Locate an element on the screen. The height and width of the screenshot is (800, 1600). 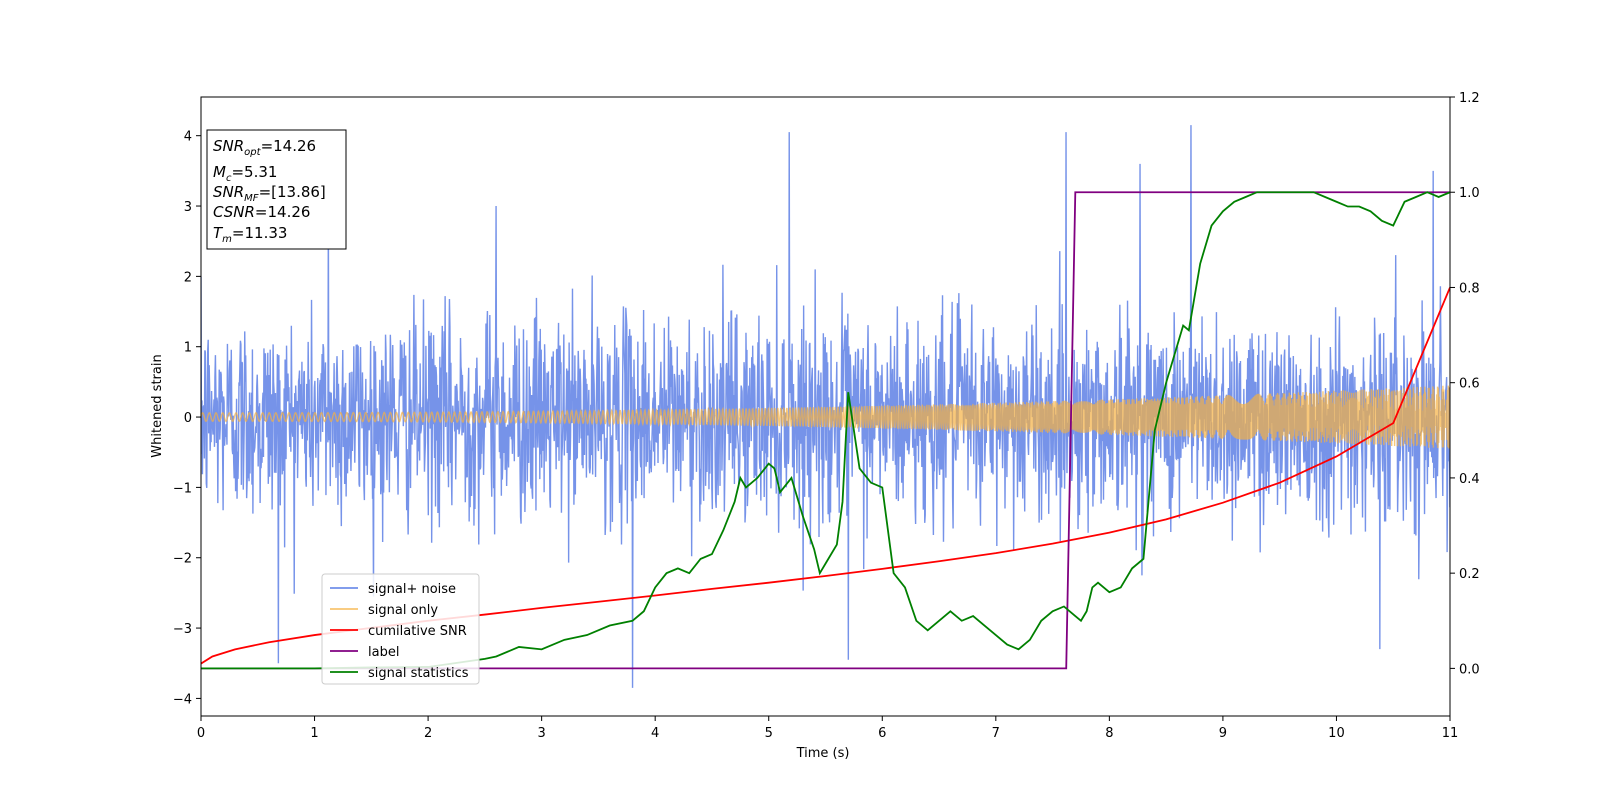
annotation-line: Mc=5.31 is located at coordinates (245, 173).